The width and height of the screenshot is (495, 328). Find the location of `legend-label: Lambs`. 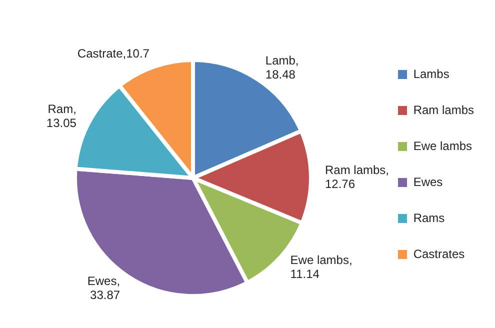

legend-label: Lambs is located at coordinates (431, 74).